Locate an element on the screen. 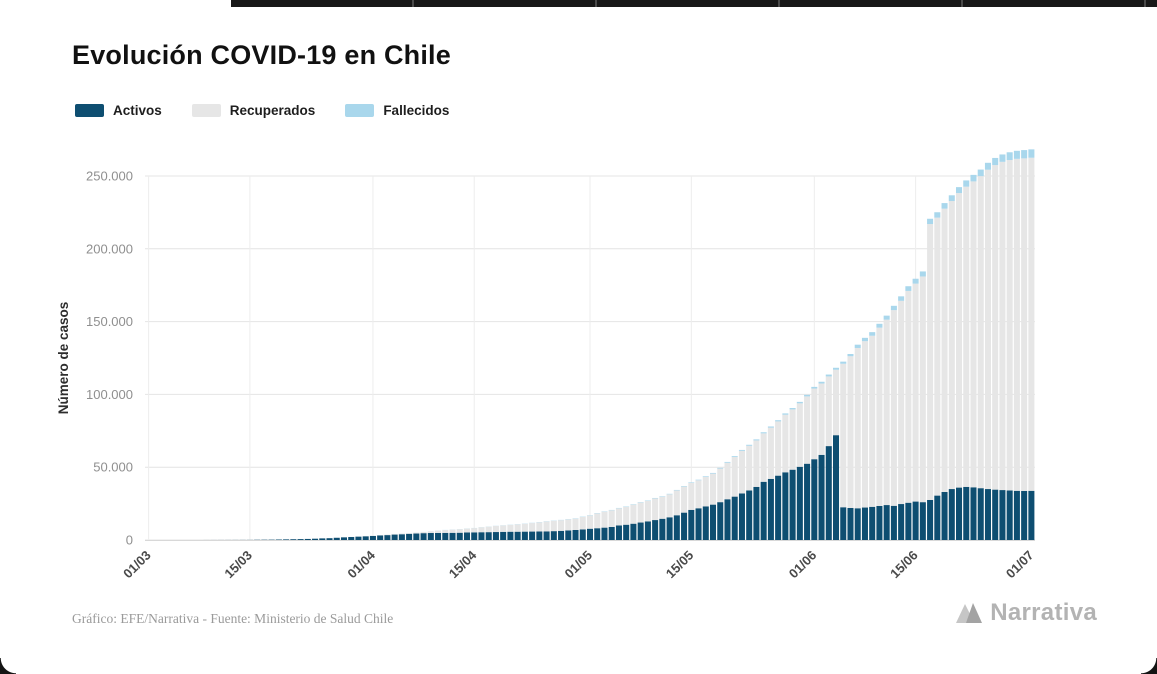 Image resolution: width=1157 pixels, height=674 pixels. svg-text: 15/06 is located at coordinates (904, 565).